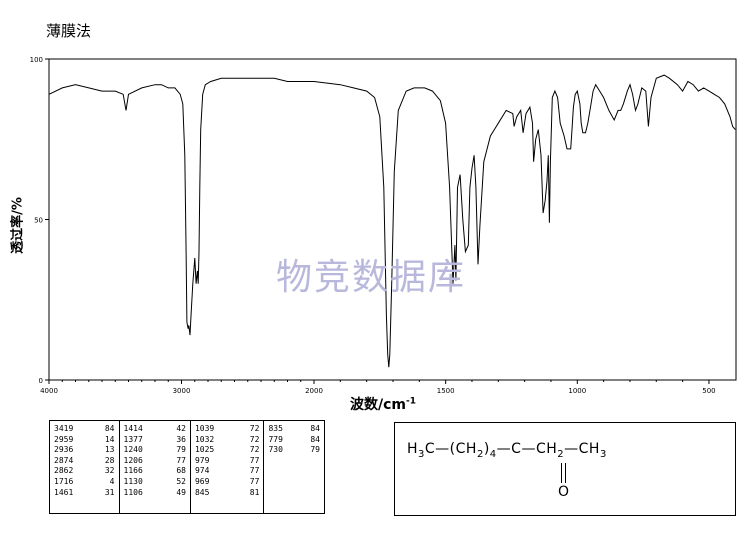  What do you see at coordinates (202, 460) in the screenshot?
I see `peak-wavenumber: 979` at bounding box center [202, 460].